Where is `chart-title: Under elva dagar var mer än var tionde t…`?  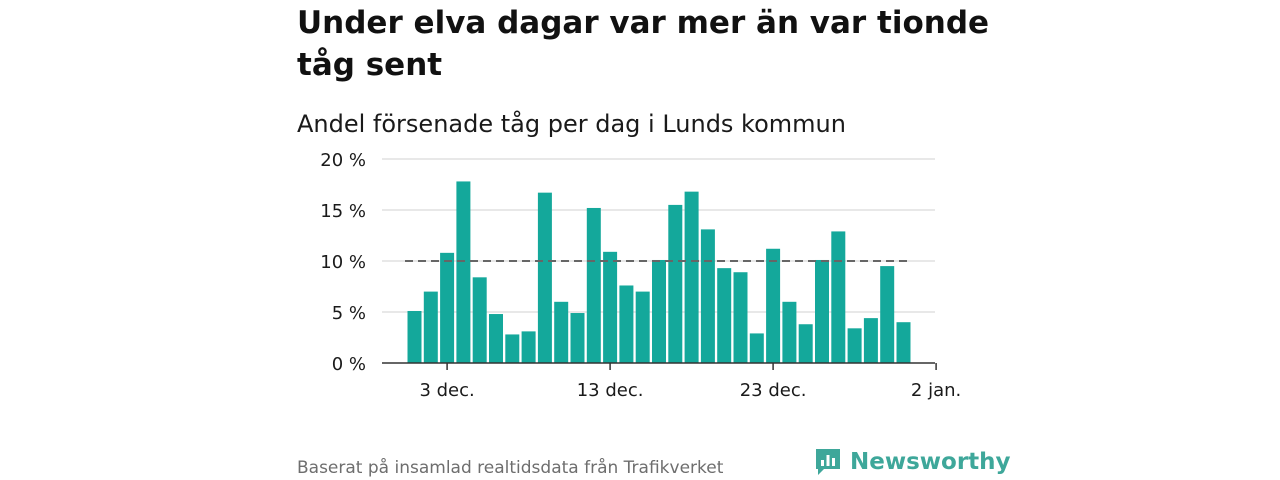
chart-title: Under elva dagar var mer än var tionde t… is located at coordinates (643, 44).